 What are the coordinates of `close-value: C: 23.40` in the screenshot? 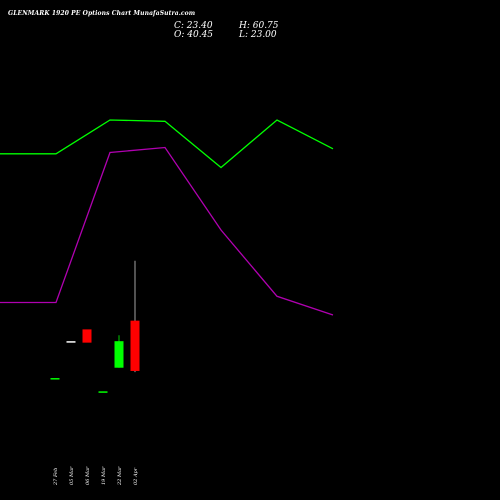 It's located at (193, 26).